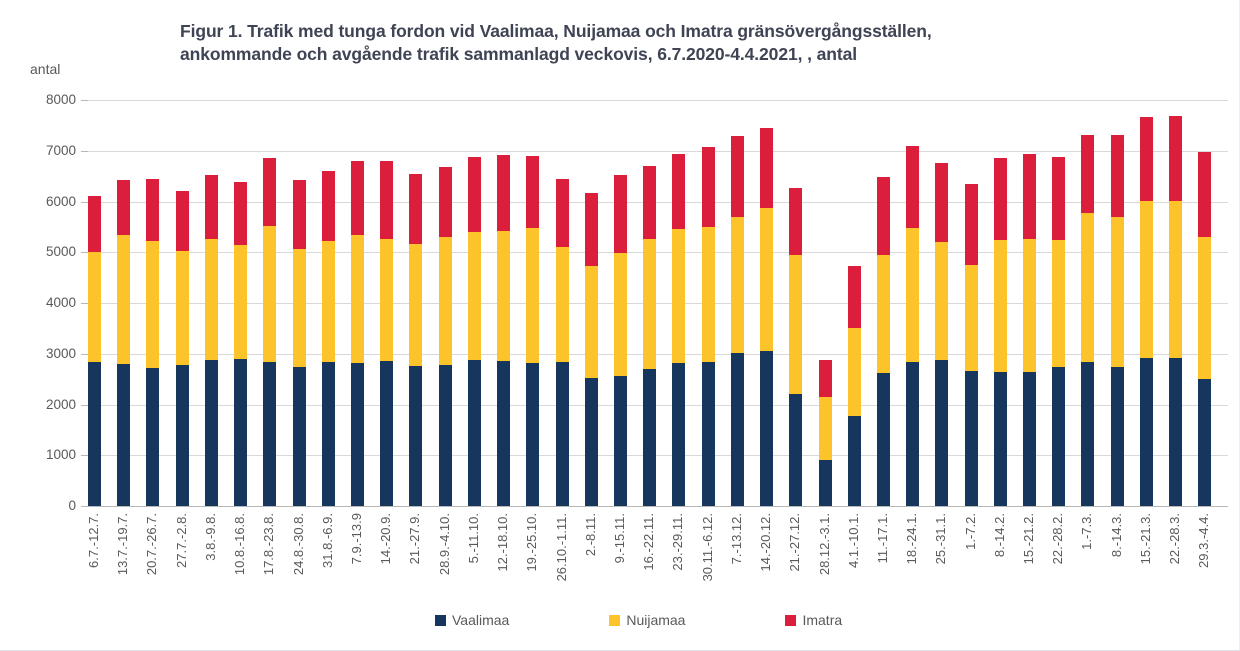  I want to click on y-tick-label-1000: 1000, so click(60, 455).